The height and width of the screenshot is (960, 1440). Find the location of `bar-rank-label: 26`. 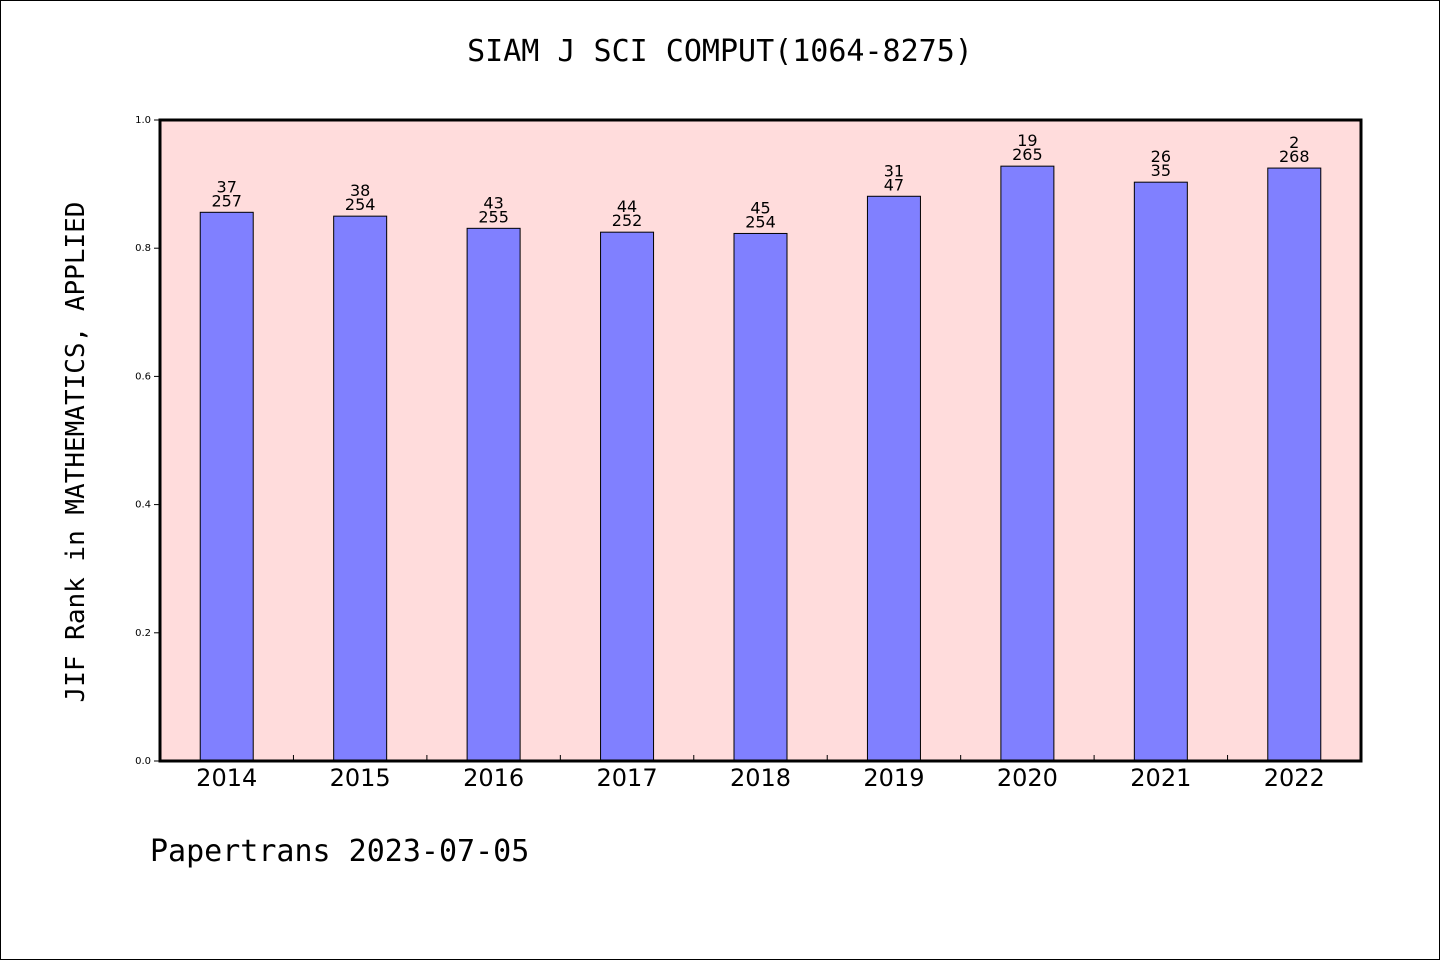

bar-rank-label: 26 is located at coordinates (1161, 156).